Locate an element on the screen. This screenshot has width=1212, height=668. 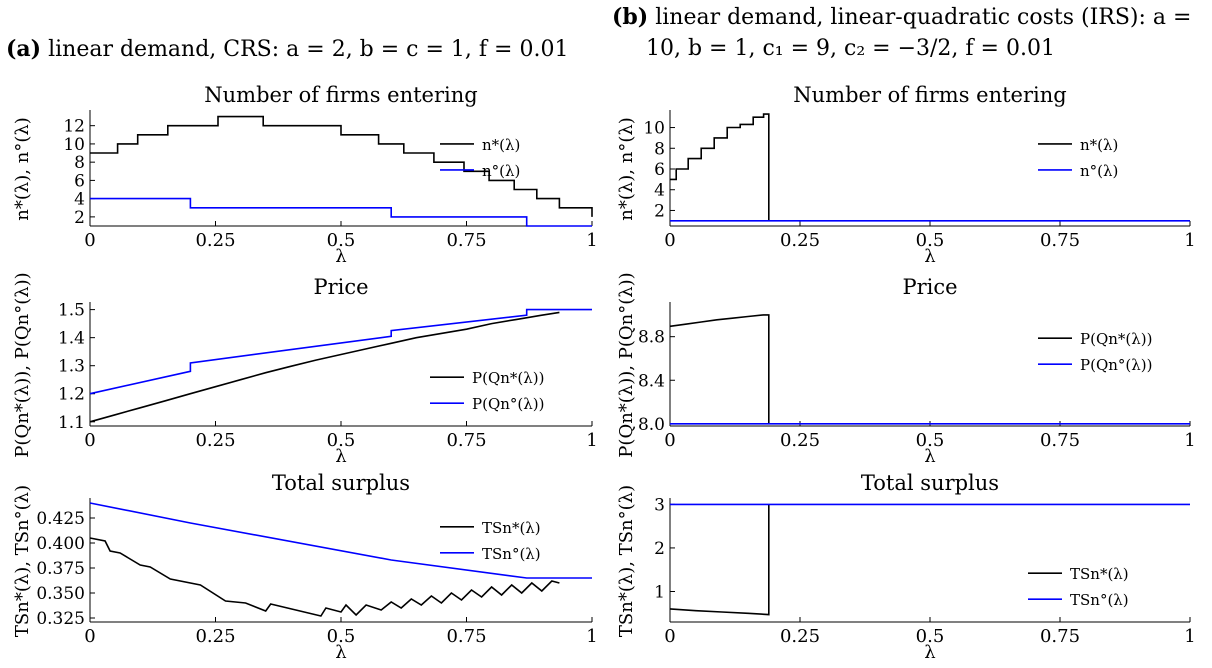
b-firms-y-tick-label: 2 is located at coordinates (659, 211).